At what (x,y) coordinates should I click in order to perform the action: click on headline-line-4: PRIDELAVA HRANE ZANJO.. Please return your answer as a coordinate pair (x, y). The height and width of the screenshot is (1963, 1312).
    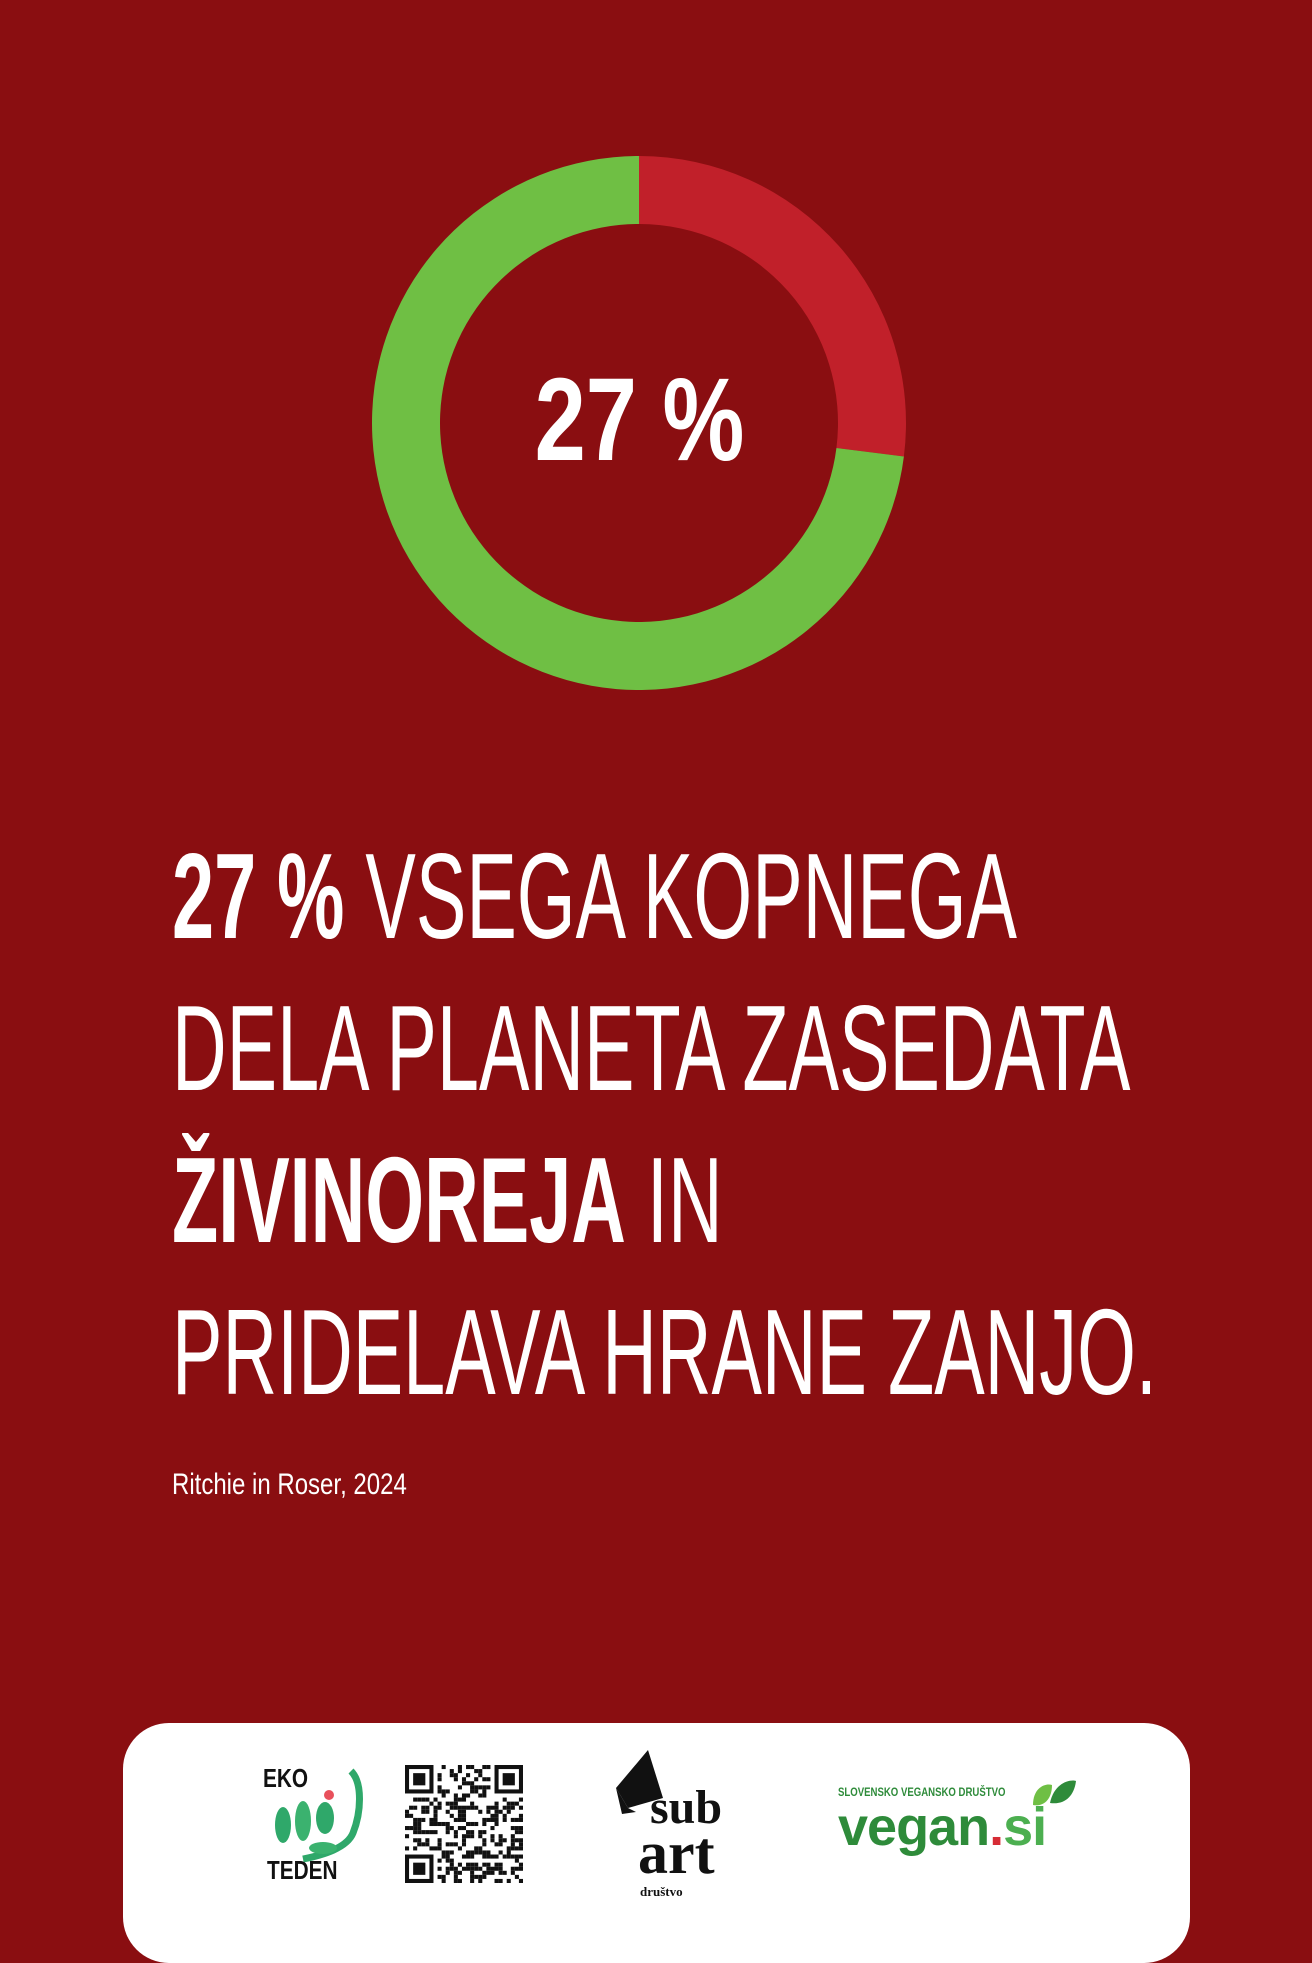
    Looking at the image, I should click on (664, 1352).